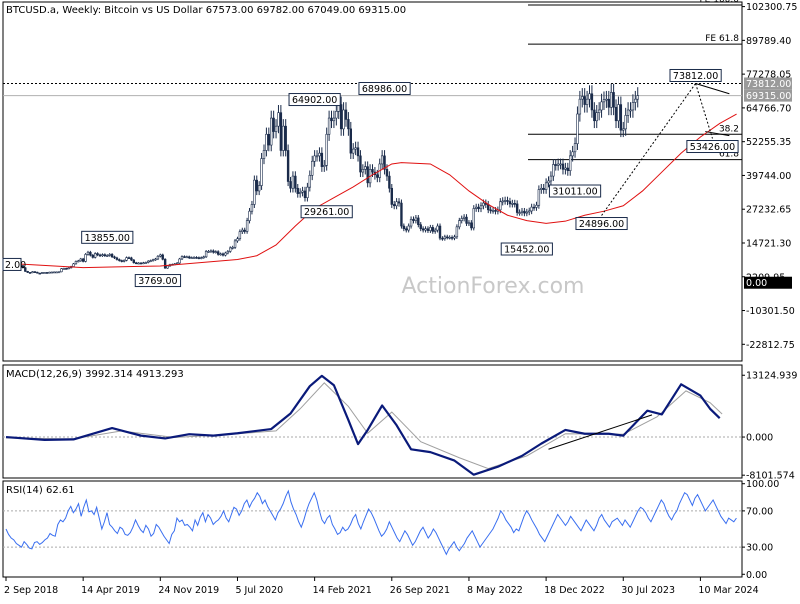 Image resolution: width=800 pixels, height=604 pixels. What do you see at coordinates (342, 590) in the screenshot?
I see `x-axis-tick-label: 14 Feb 2021` at bounding box center [342, 590].